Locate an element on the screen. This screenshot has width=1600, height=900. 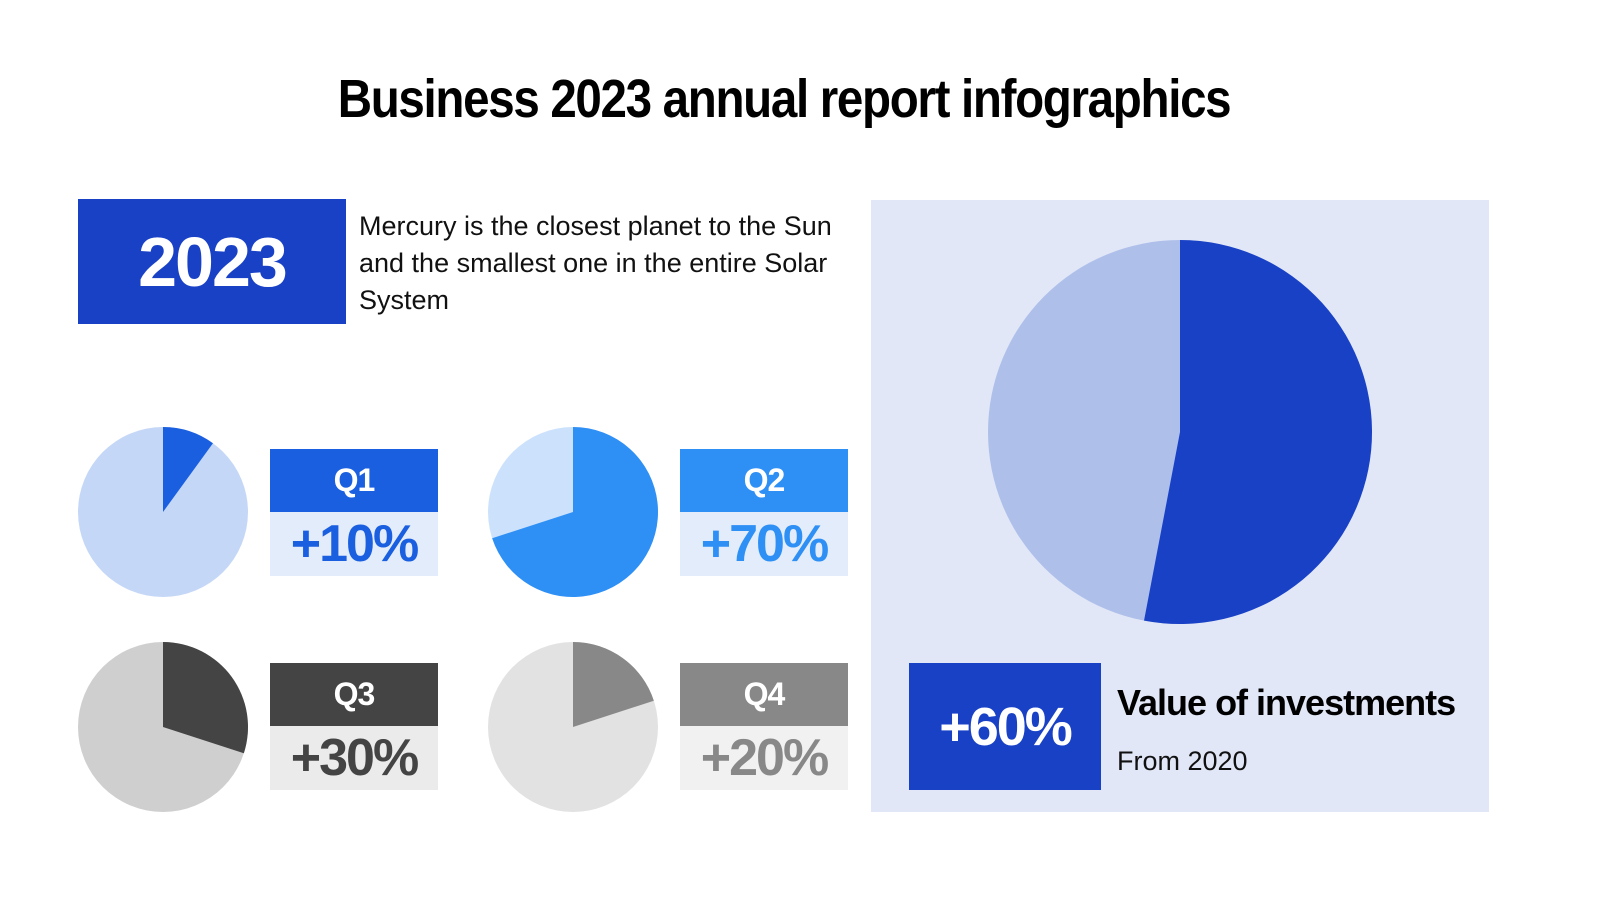
pie-q2-value-slice is located at coordinates (575, 512).